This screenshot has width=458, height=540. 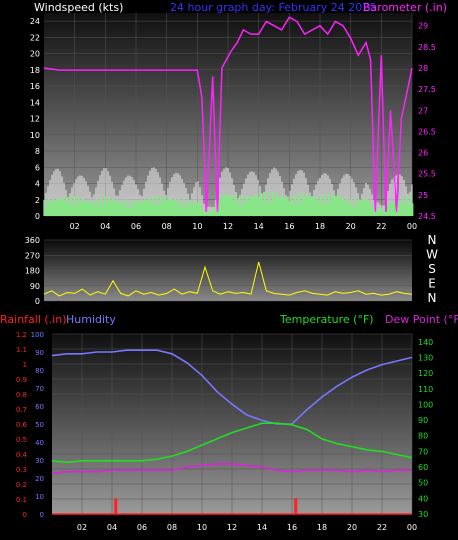 What do you see at coordinates (232, 443) in the screenshot?
I see `temperature-line` at bounding box center [232, 443].